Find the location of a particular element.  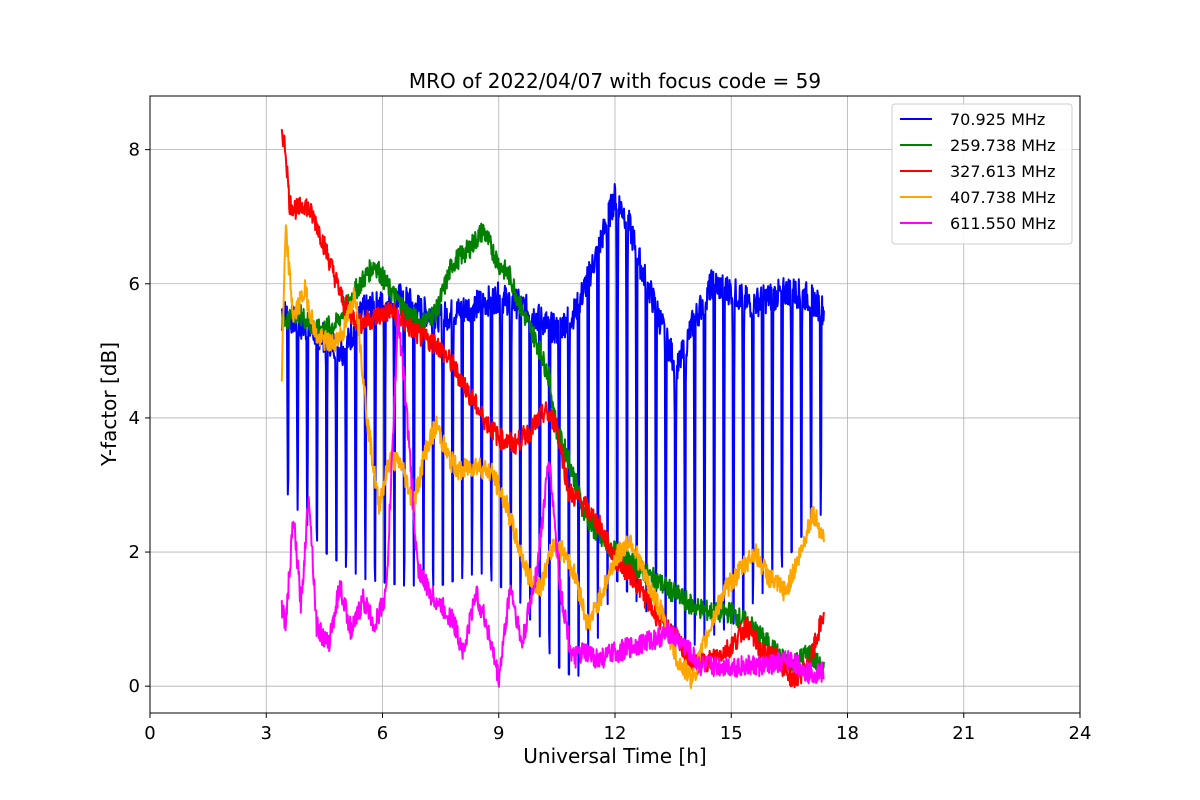

x-tick-label: 18 is located at coordinates (847, 733).